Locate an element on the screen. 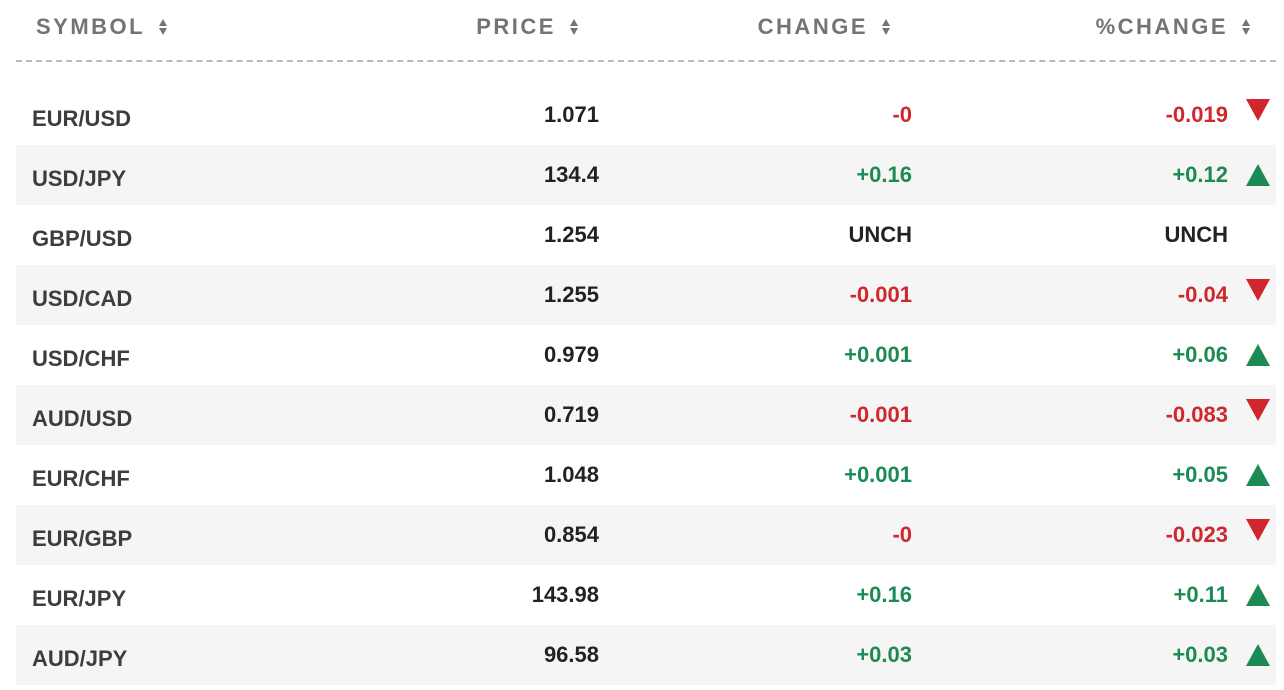 The height and width of the screenshot is (690, 1284). symbol-link: USD/JPY is located at coordinates (79, 178).